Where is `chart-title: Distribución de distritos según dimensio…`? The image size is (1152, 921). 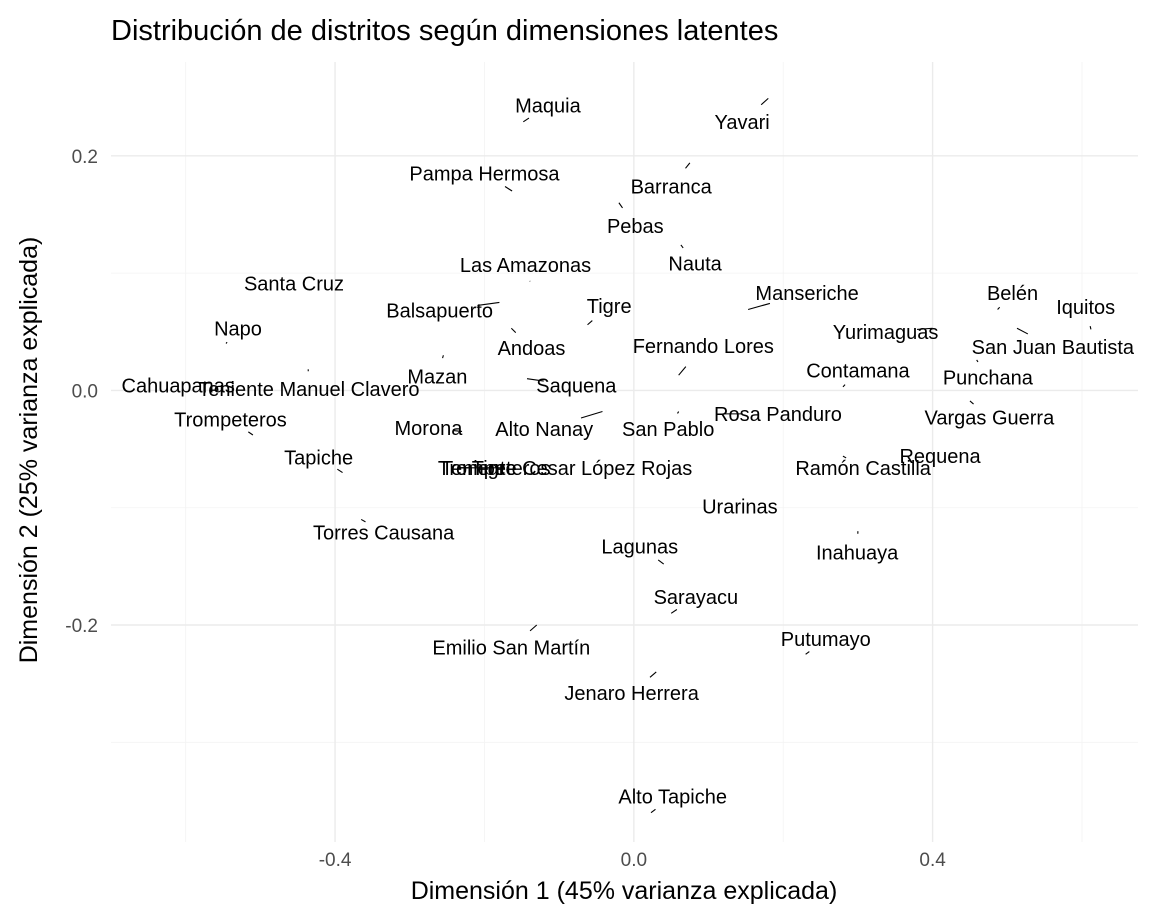 chart-title: Distribución de distritos según dimensio… is located at coordinates (444, 31).